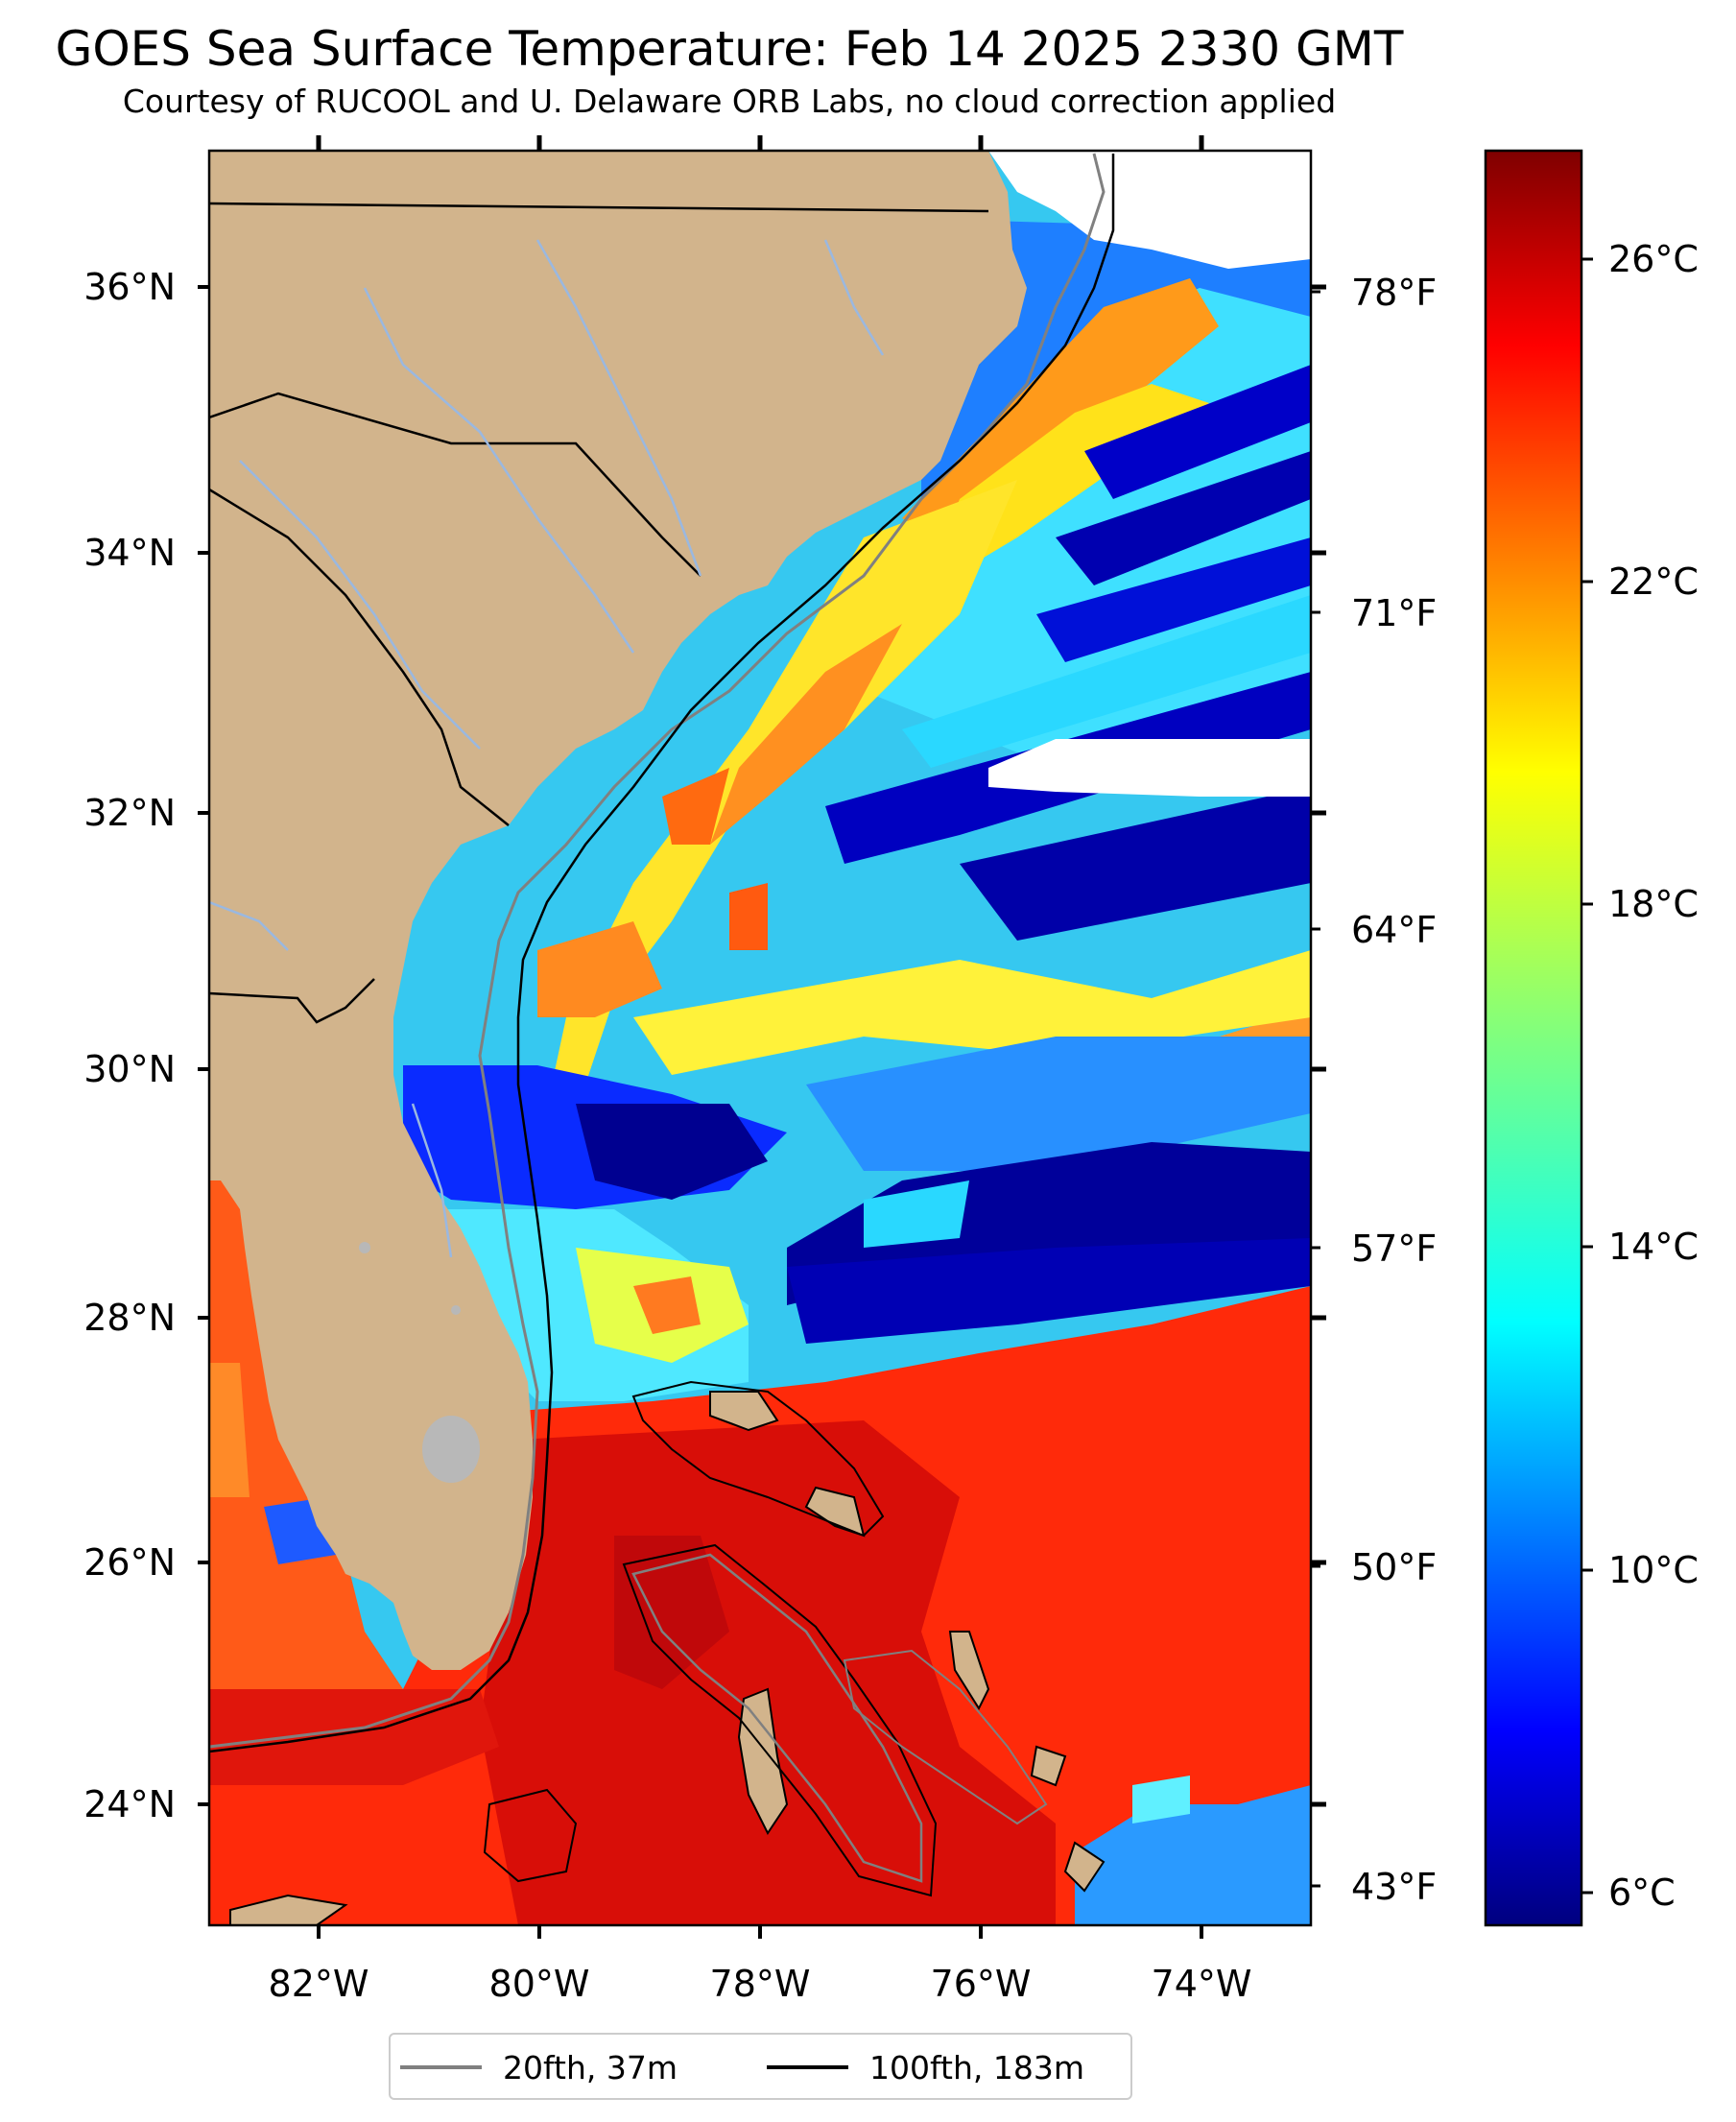 This screenshot has height=2122, width=1736. Describe the element at coordinates (451, 1449) in the screenshot. I see `lake-okeechobee` at that location.